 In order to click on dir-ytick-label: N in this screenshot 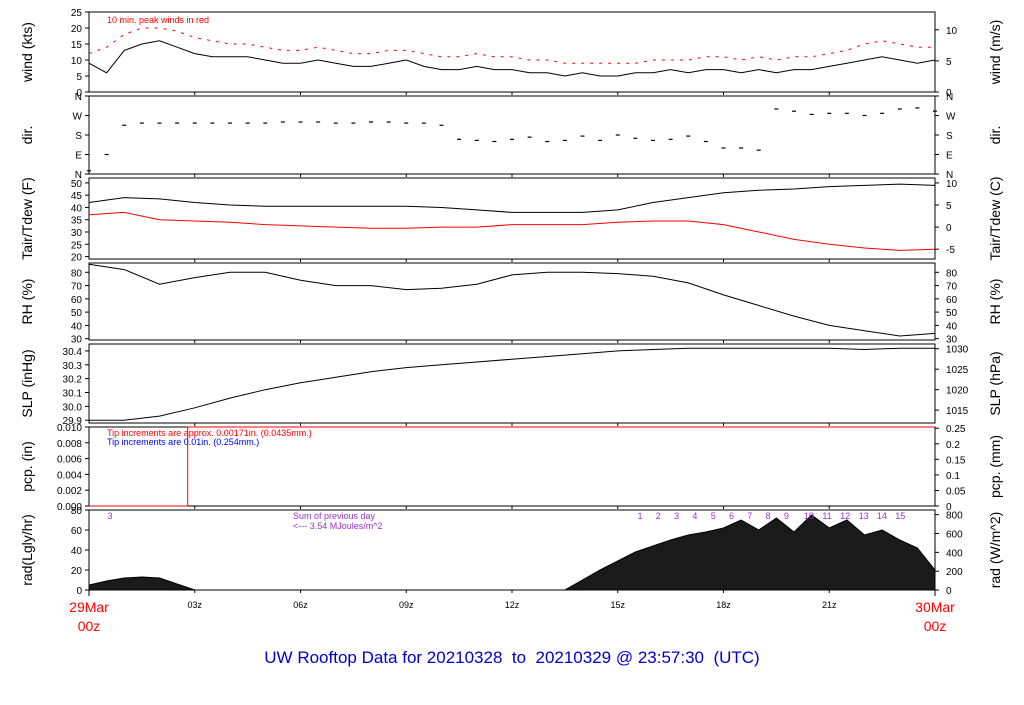, I will do `click(78, 97)`.